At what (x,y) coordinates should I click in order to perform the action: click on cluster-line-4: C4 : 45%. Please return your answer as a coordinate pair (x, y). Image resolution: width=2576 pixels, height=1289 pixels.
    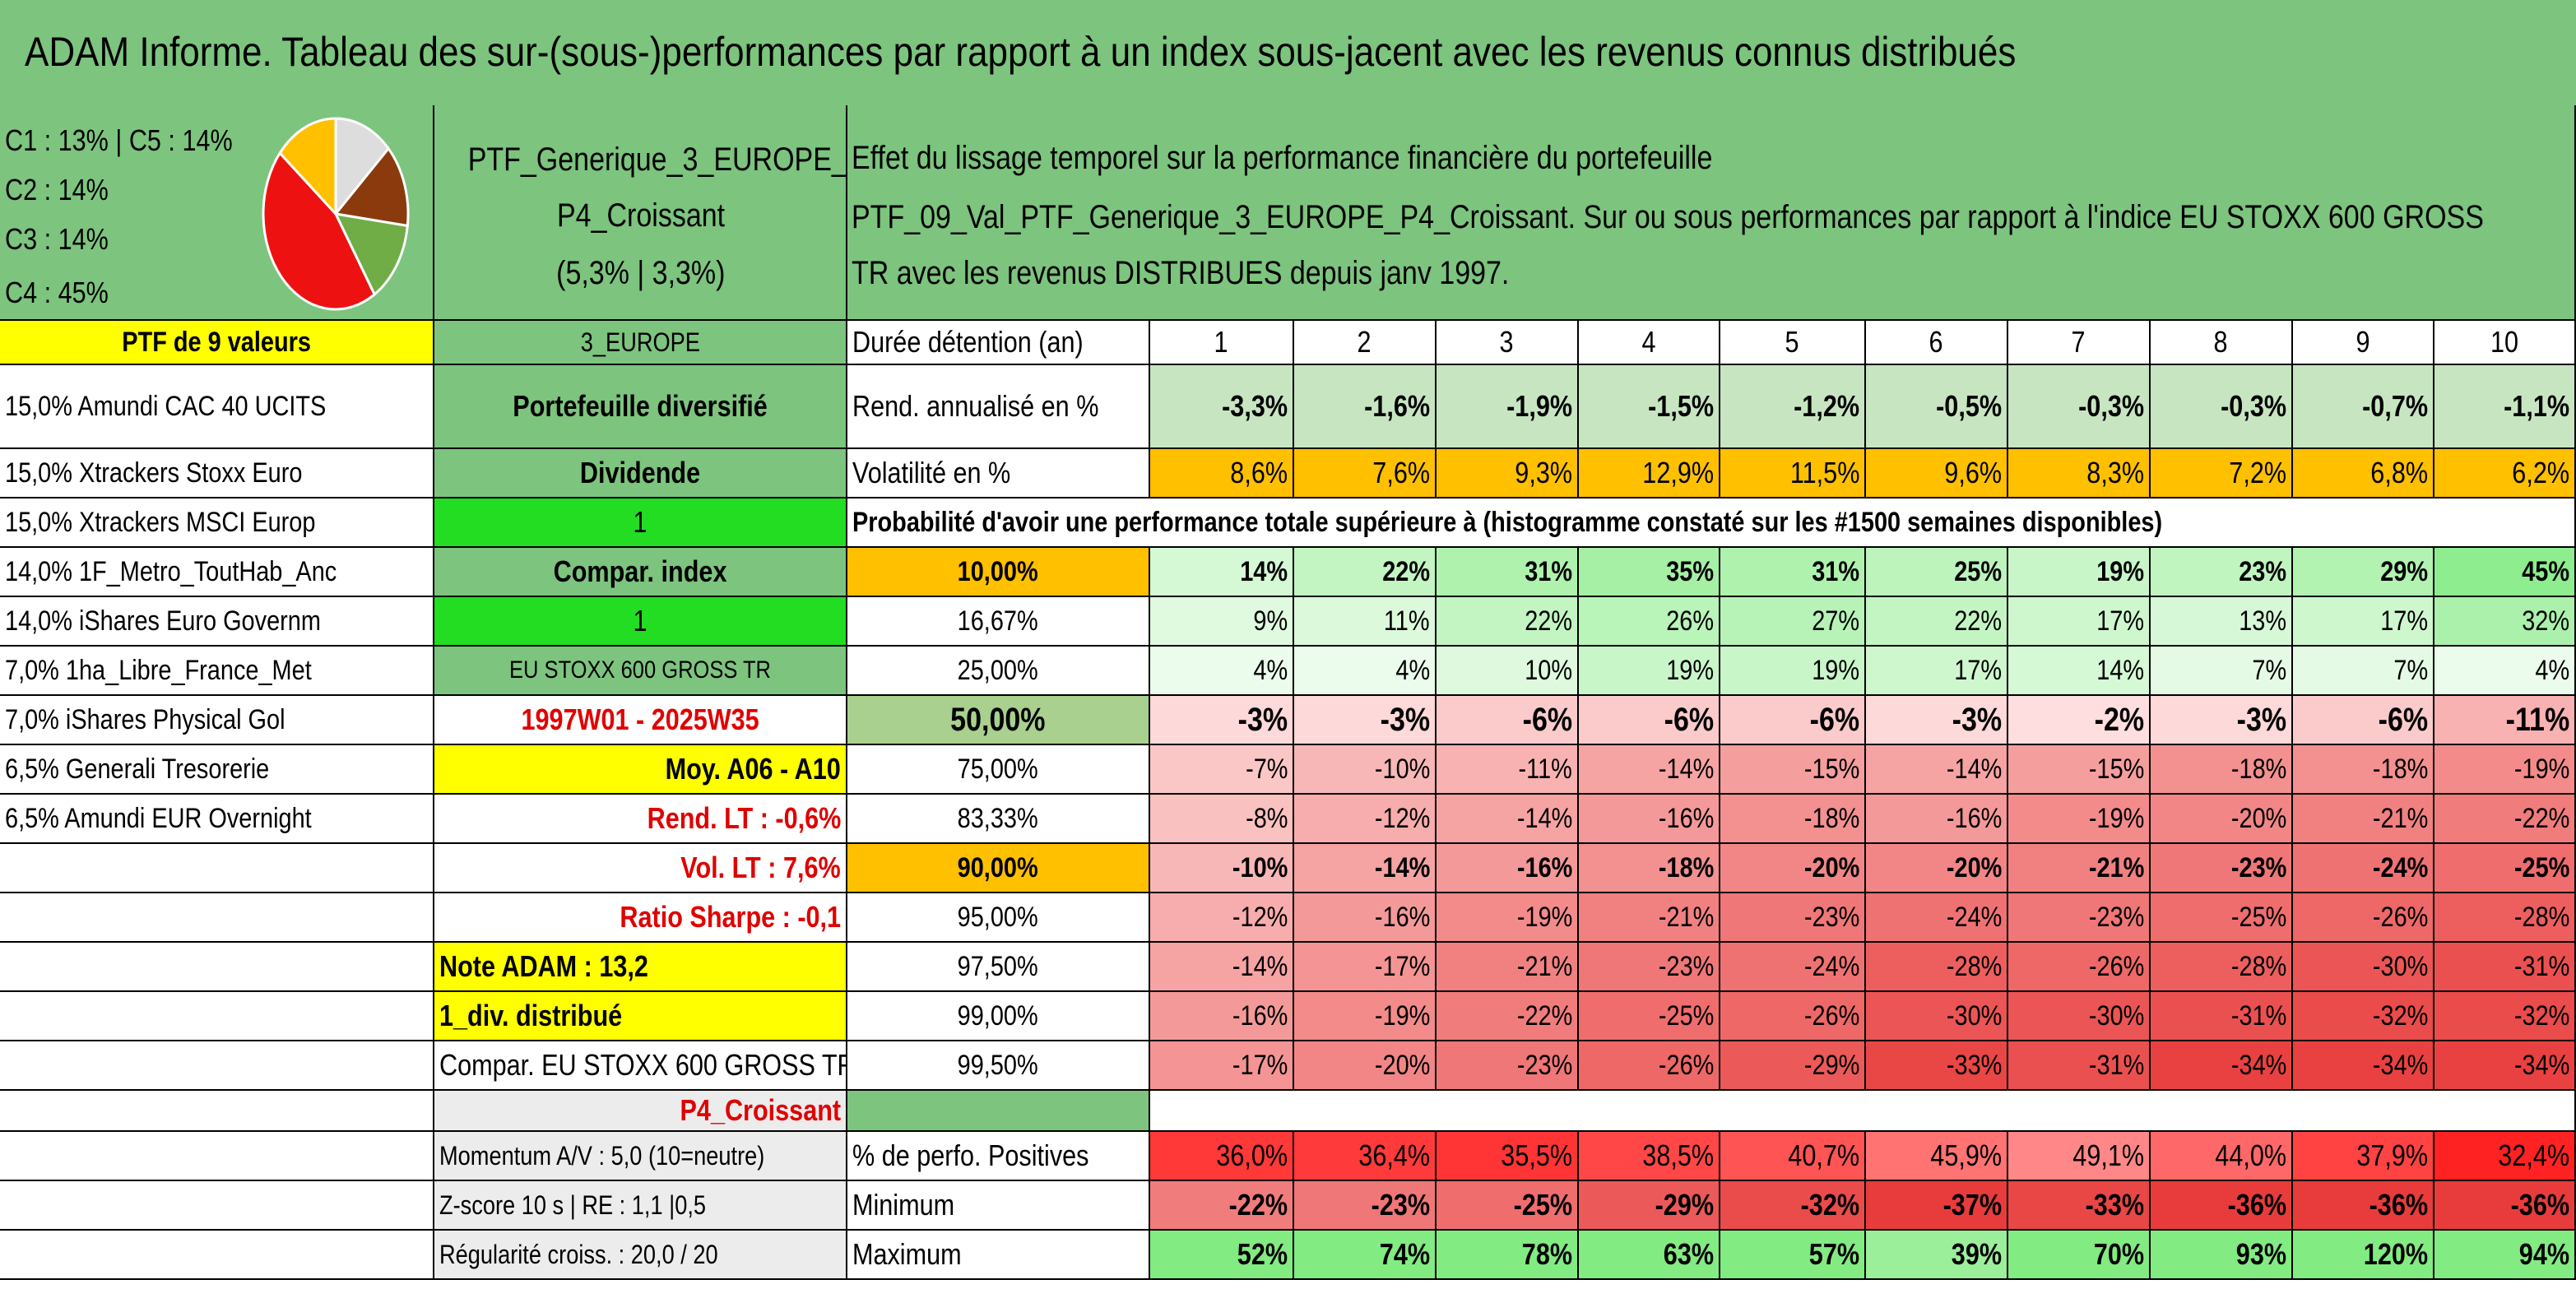
    Looking at the image, I should click on (57, 292).